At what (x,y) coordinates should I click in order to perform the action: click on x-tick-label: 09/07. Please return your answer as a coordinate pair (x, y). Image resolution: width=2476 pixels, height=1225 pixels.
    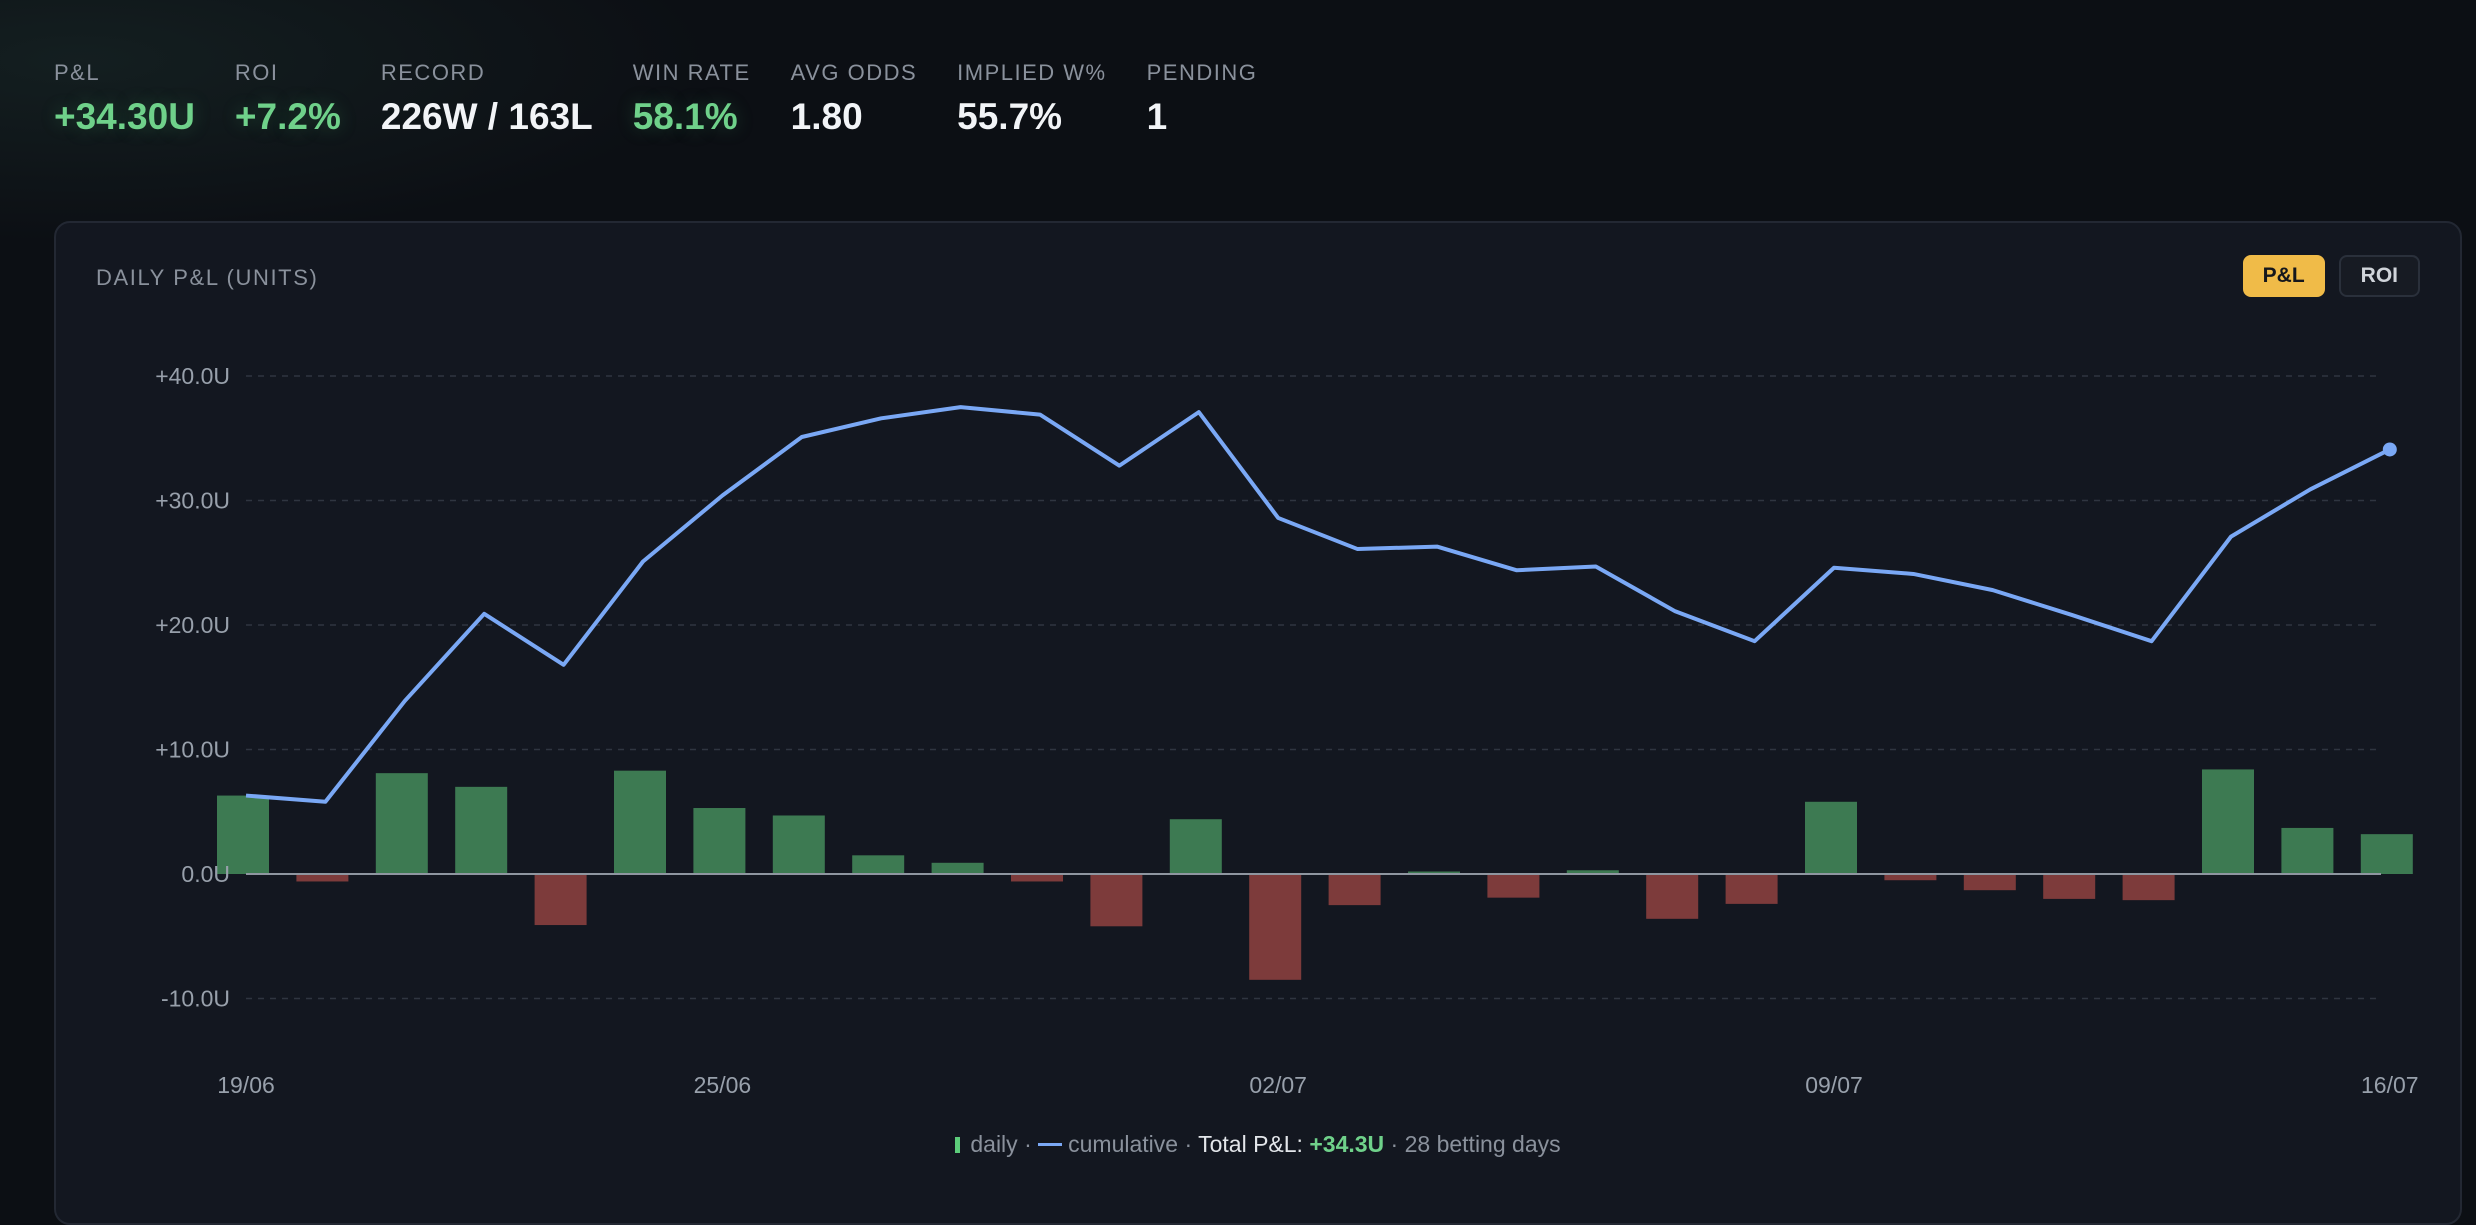
    Looking at the image, I should click on (1834, 1085).